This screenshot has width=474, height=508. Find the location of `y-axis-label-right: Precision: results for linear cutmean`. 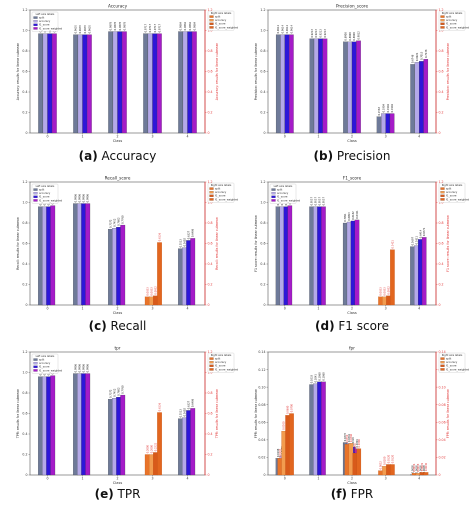

y-axis-label-right: Precision: results for linear cutmean is located at coordinates (448, 72).